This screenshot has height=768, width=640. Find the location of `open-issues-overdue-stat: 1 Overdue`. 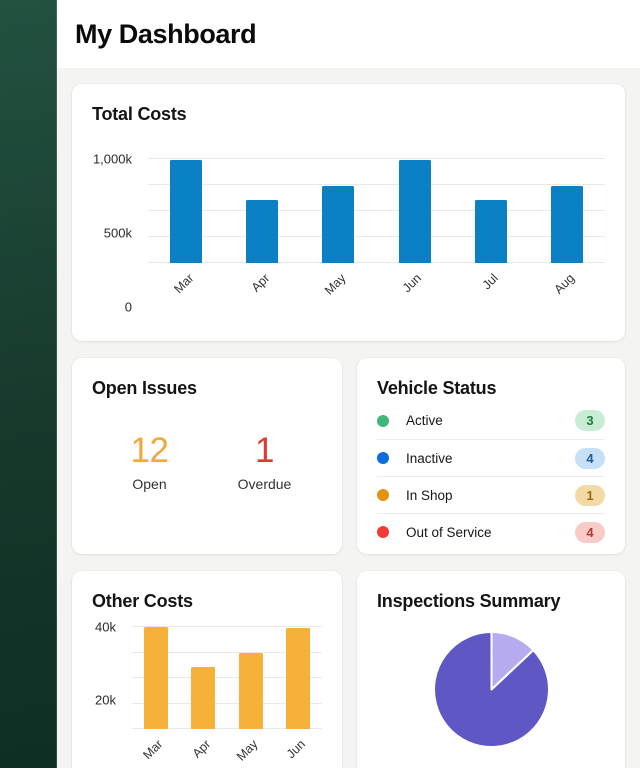

open-issues-overdue-stat: 1 Overdue is located at coordinates (264, 461).